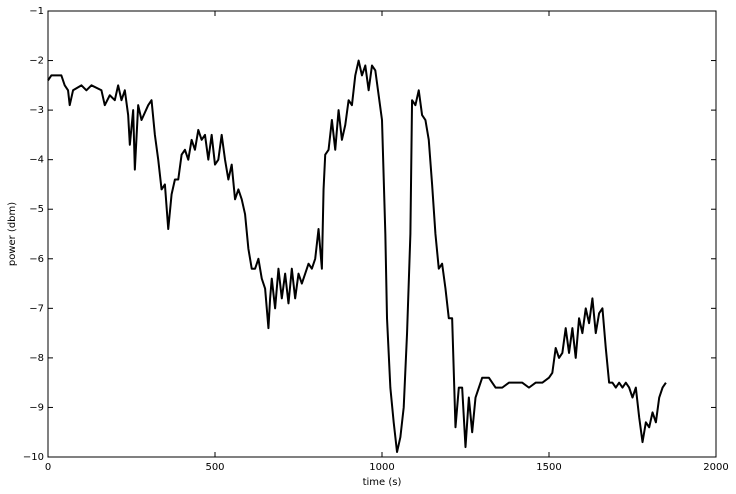  What do you see at coordinates (36, 61) in the screenshot?
I see `y-tick-label: −2` at bounding box center [36, 61].